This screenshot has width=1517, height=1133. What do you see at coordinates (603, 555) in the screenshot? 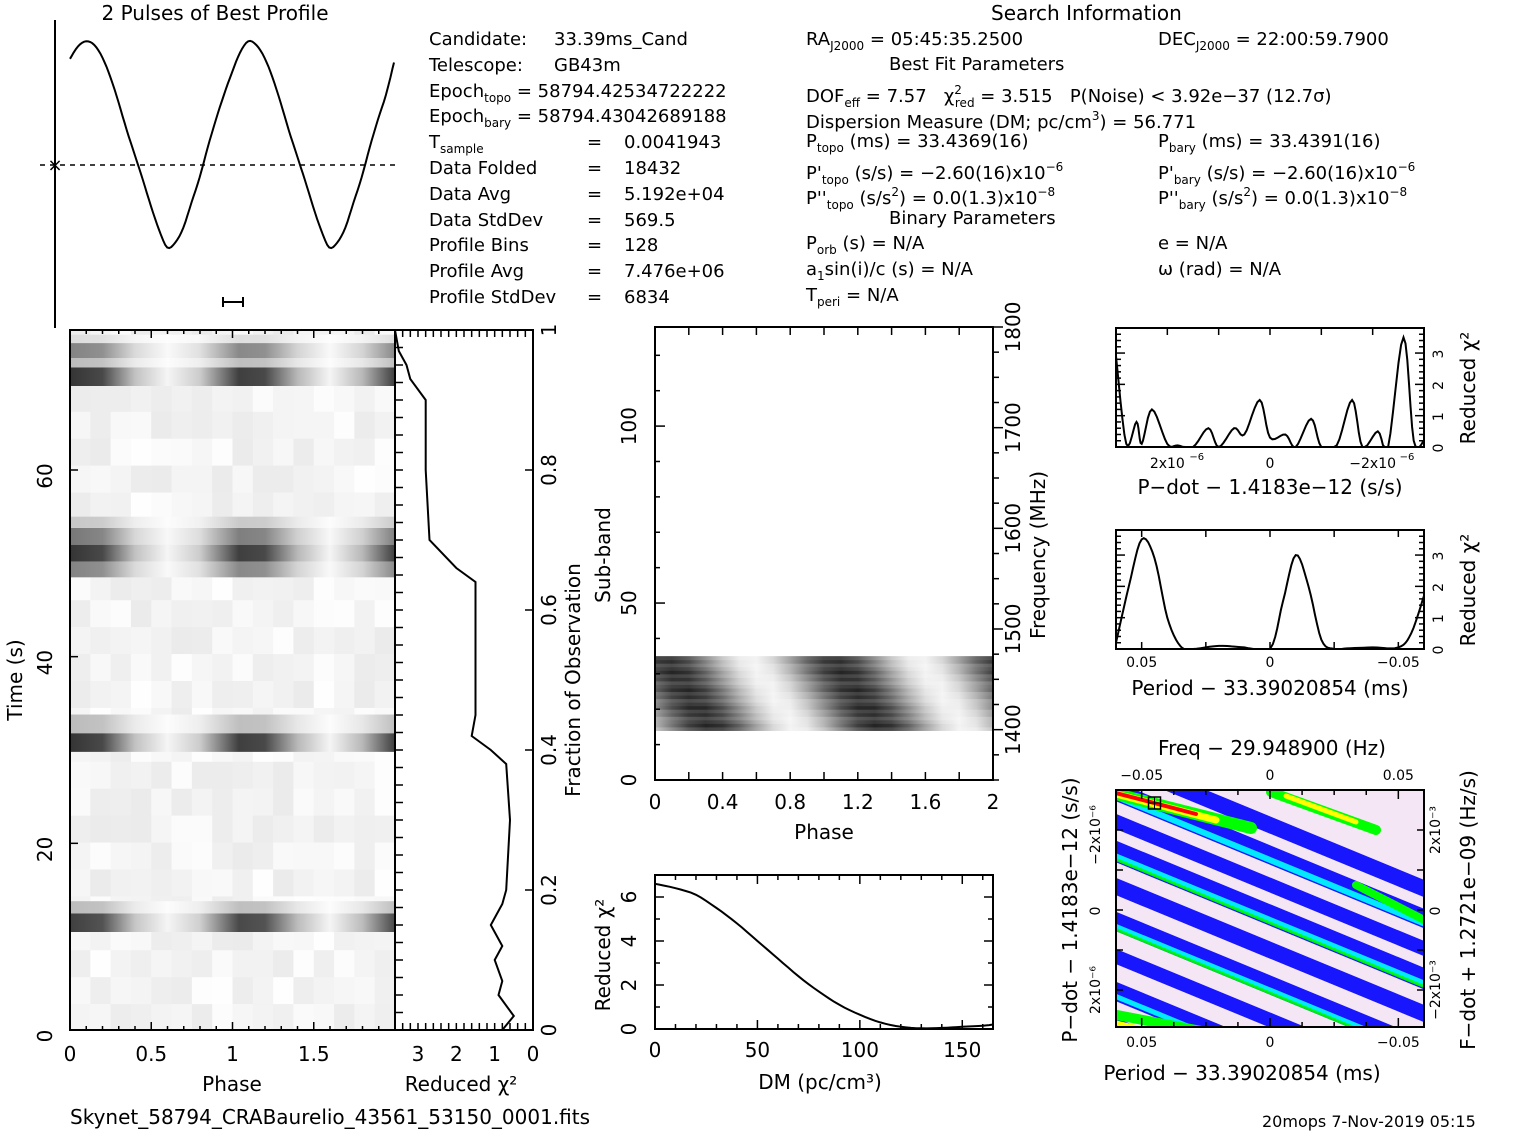
I see `y-axis-label: Sub-band` at bounding box center [603, 555].